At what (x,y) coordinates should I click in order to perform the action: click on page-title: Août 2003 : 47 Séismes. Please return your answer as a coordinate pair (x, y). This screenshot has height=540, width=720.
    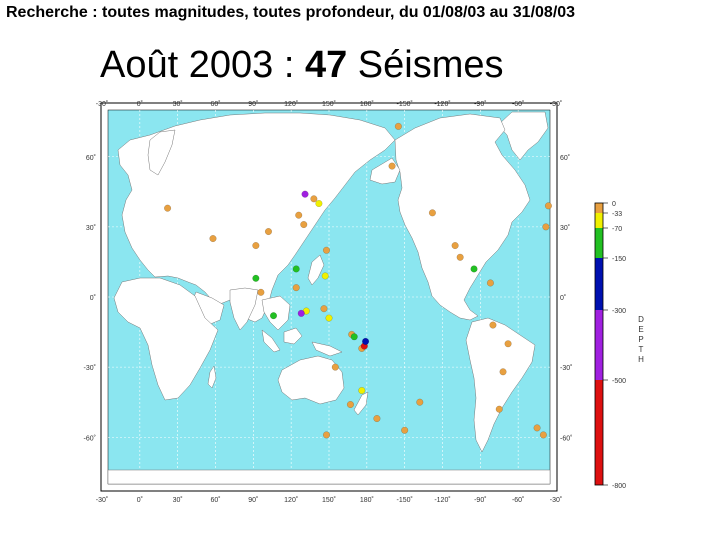
    Looking at the image, I should click on (302, 65).